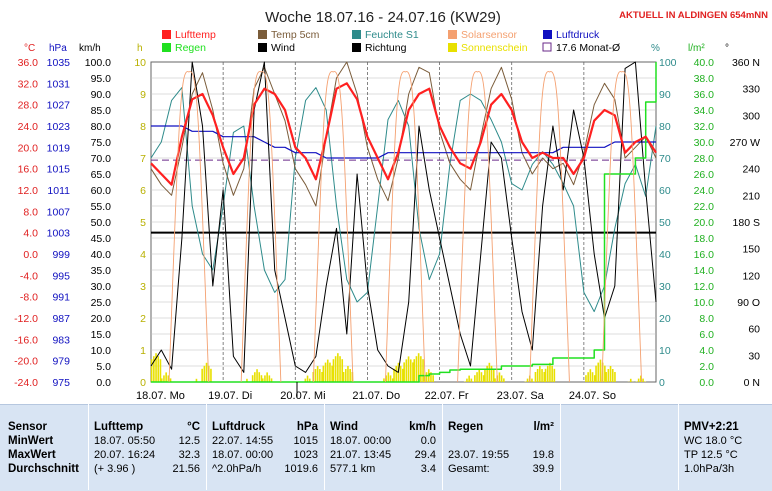 This screenshot has width=772, height=491. What do you see at coordinates (28, 148) in the screenshot?
I see `temp-tick: 20.0` at bounding box center [28, 148].